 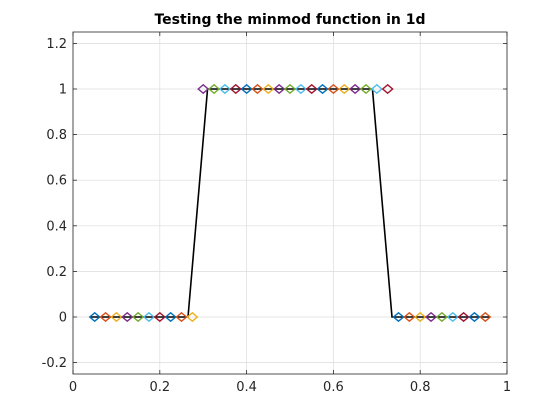 I want to click on y-tick-label: 0.2, so click(x=56, y=272).